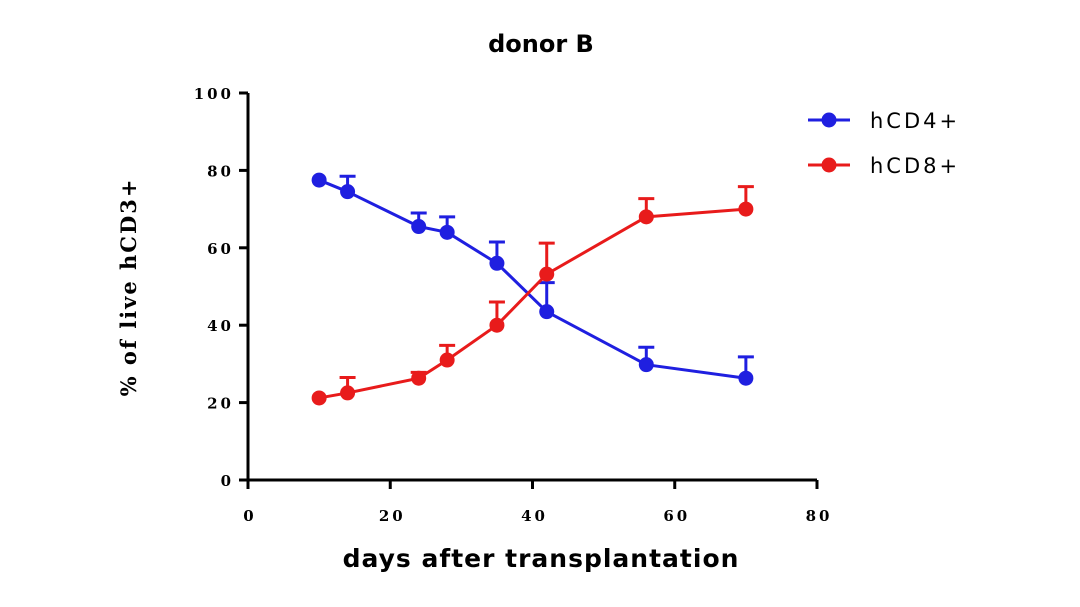  Describe the element at coordinates (541, 558) in the screenshot. I see `x-axis-label: days after transplantation` at that location.